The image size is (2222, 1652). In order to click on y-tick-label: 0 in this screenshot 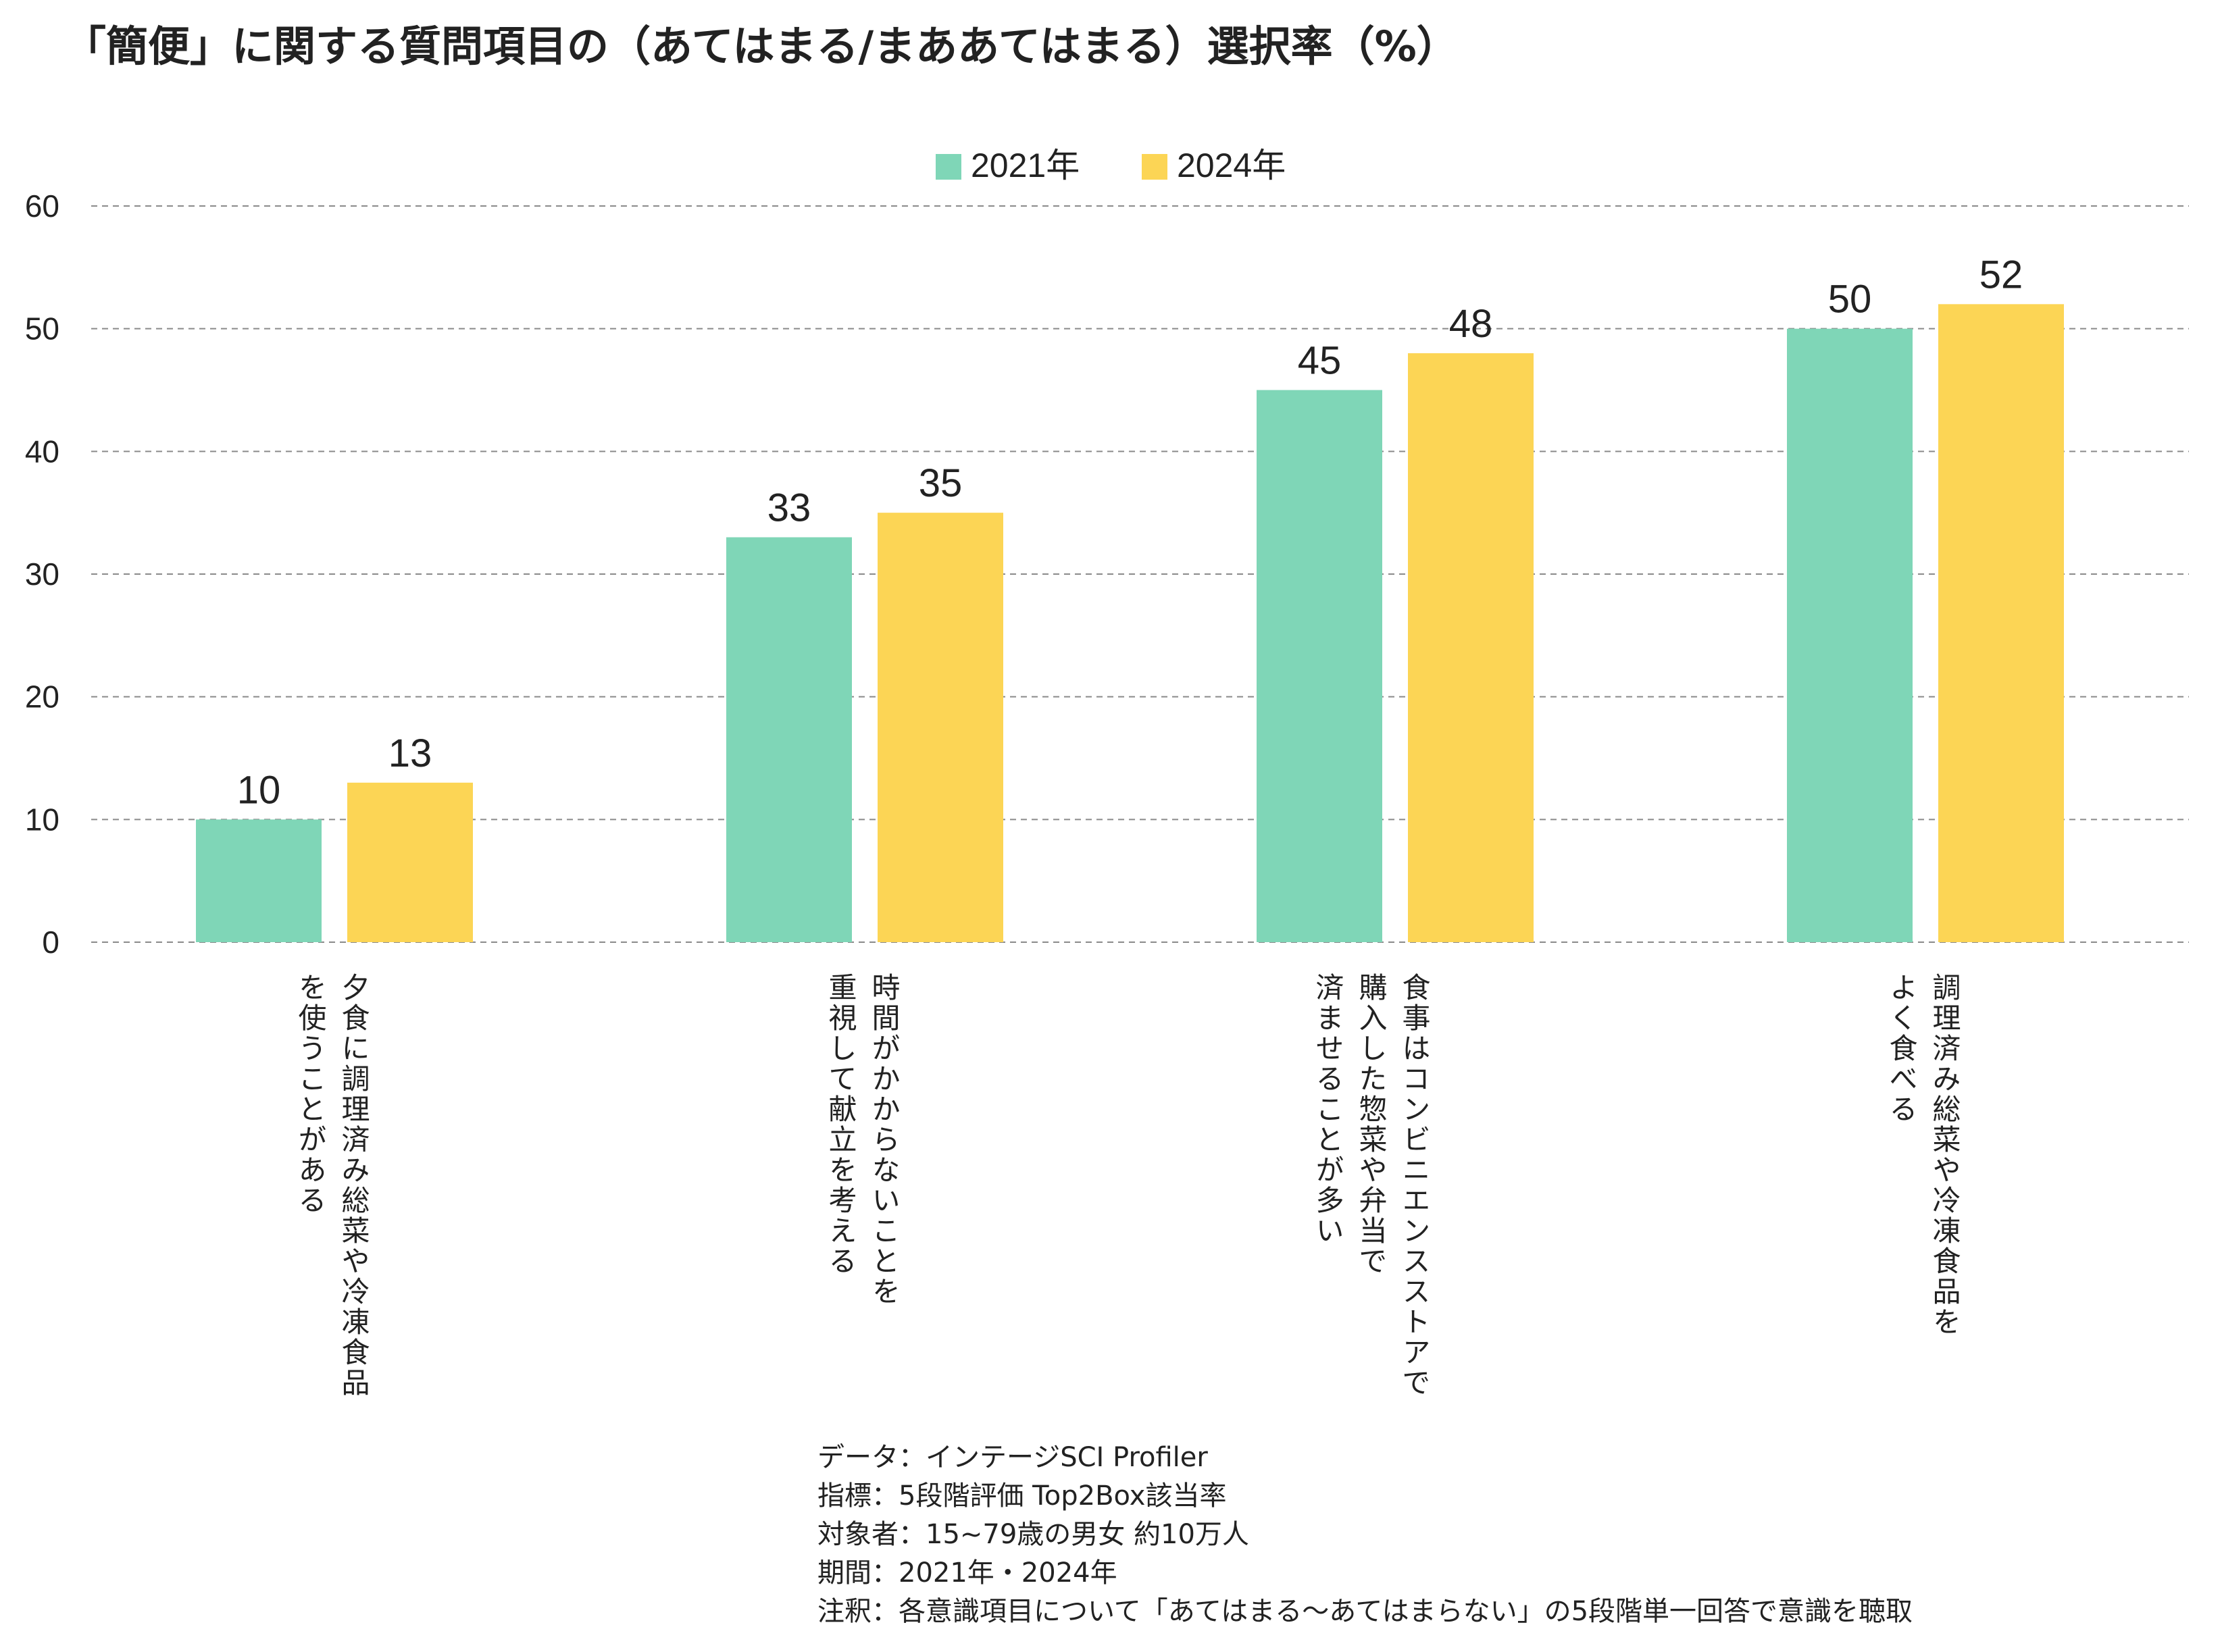, I will do `click(50, 942)`.